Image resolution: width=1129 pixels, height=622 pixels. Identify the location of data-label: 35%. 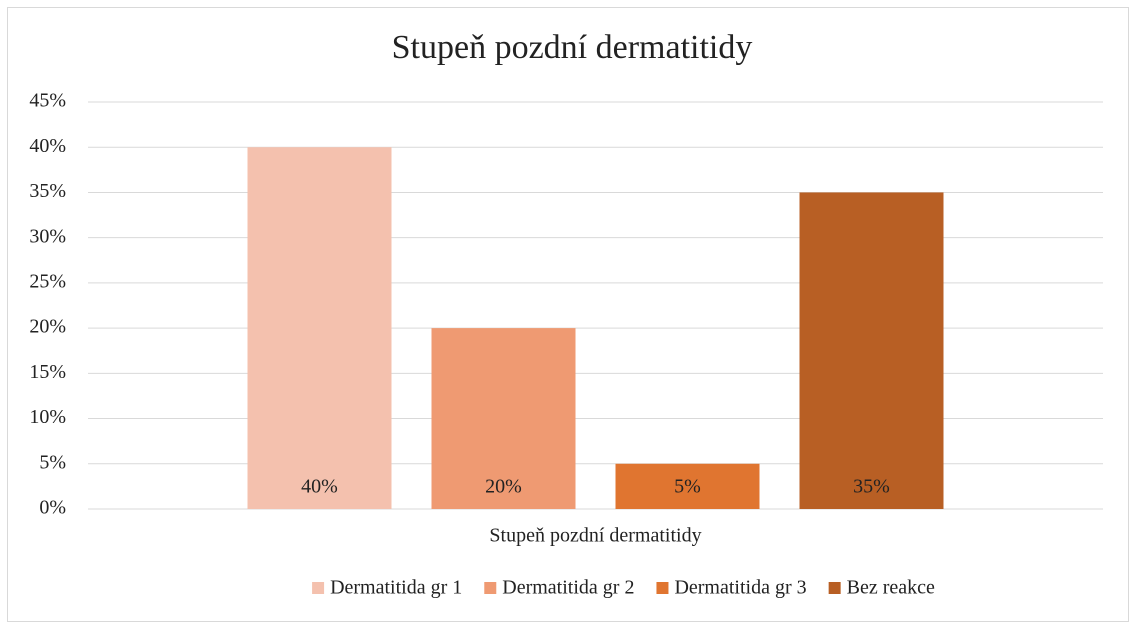
(871, 487).